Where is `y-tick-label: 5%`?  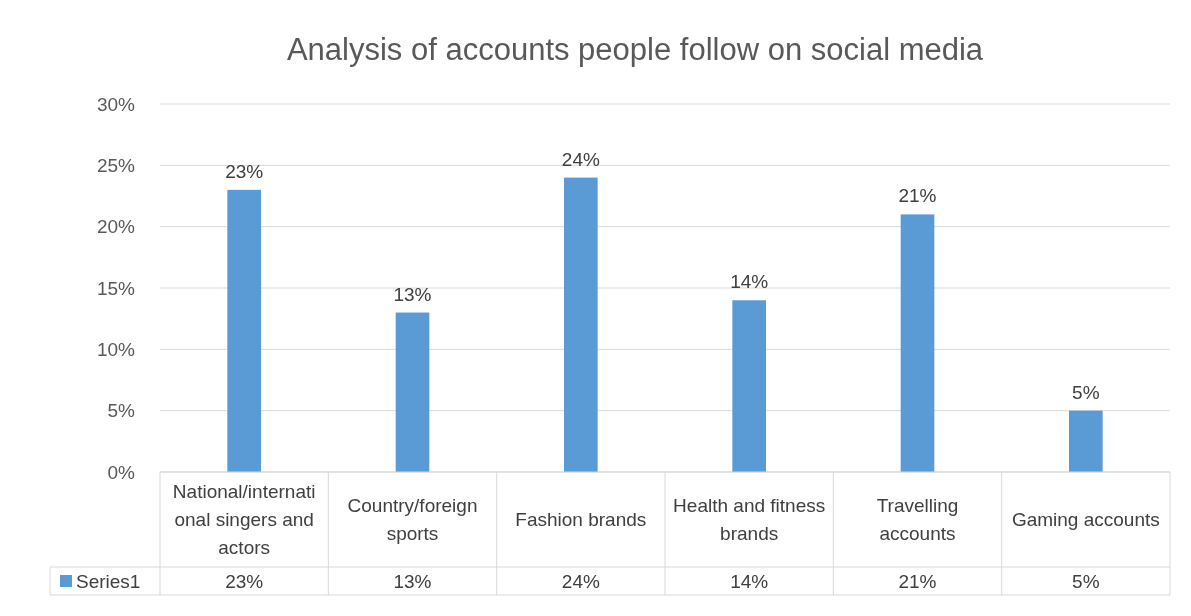
y-tick-label: 5% is located at coordinates (121, 411).